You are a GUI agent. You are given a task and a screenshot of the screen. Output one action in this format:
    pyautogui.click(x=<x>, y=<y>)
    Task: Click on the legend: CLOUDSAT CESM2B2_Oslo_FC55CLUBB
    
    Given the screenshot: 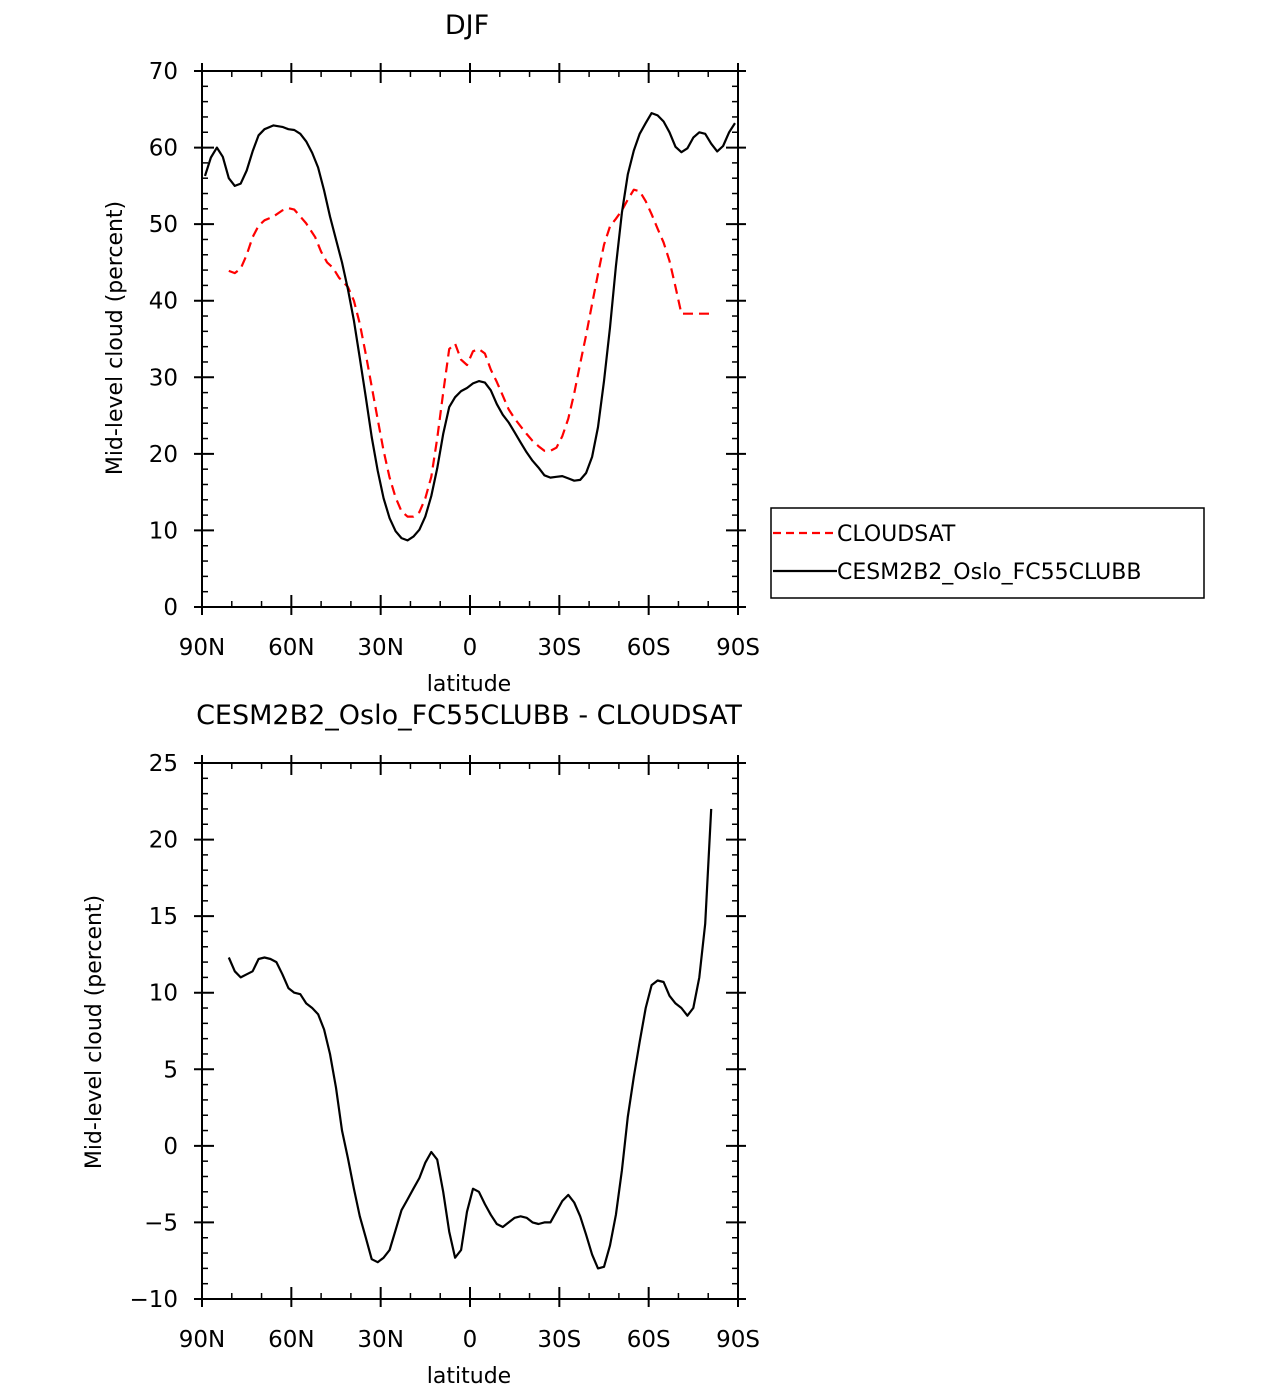 What is the action you would take?
    pyautogui.click(x=987, y=553)
    